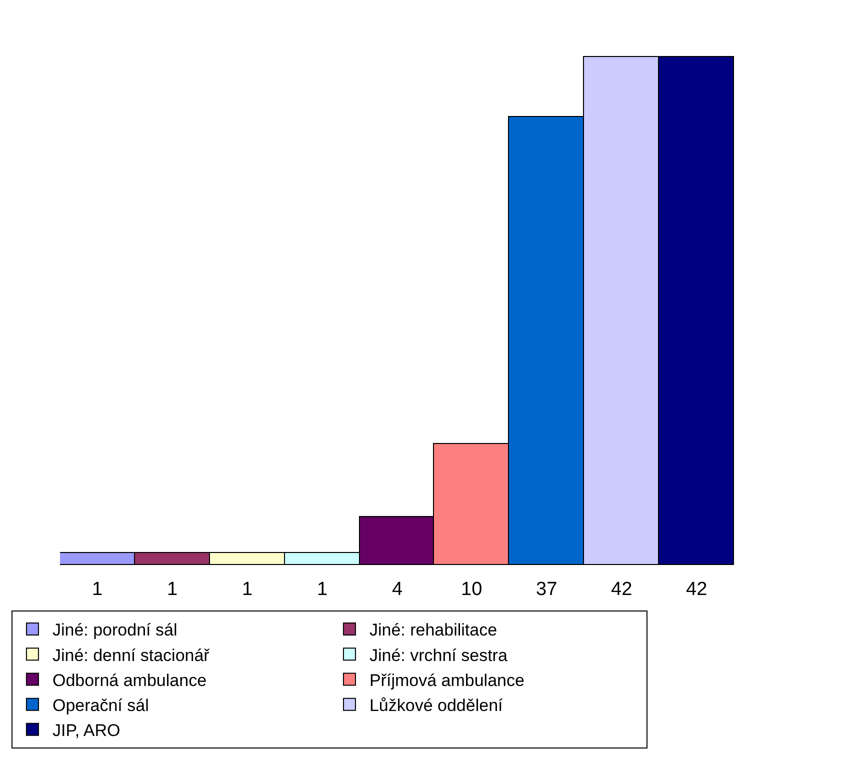 The width and height of the screenshot is (849, 760). What do you see at coordinates (433, 630) in the screenshot?
I see `legend-label: Jiné: rehabilitace` at bounding box center [433, 630].